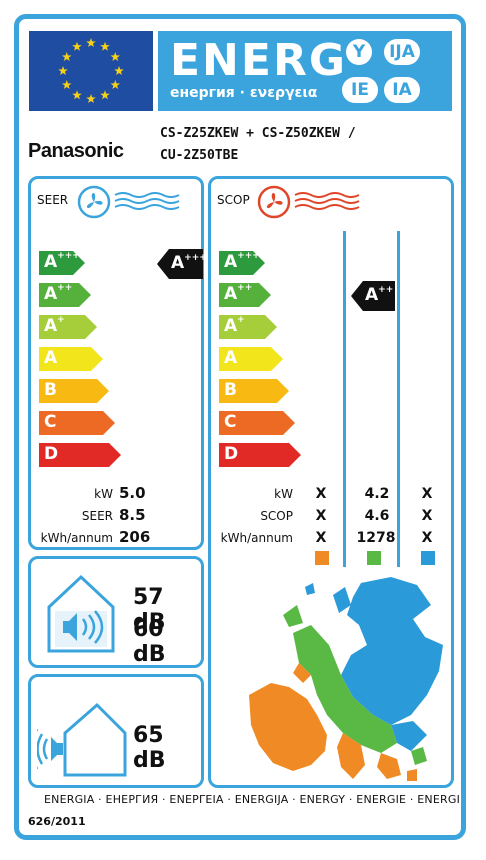 The width and height of the screenshot is (486, 860). I want to click on scop-class-label: A, so click(231, 358).